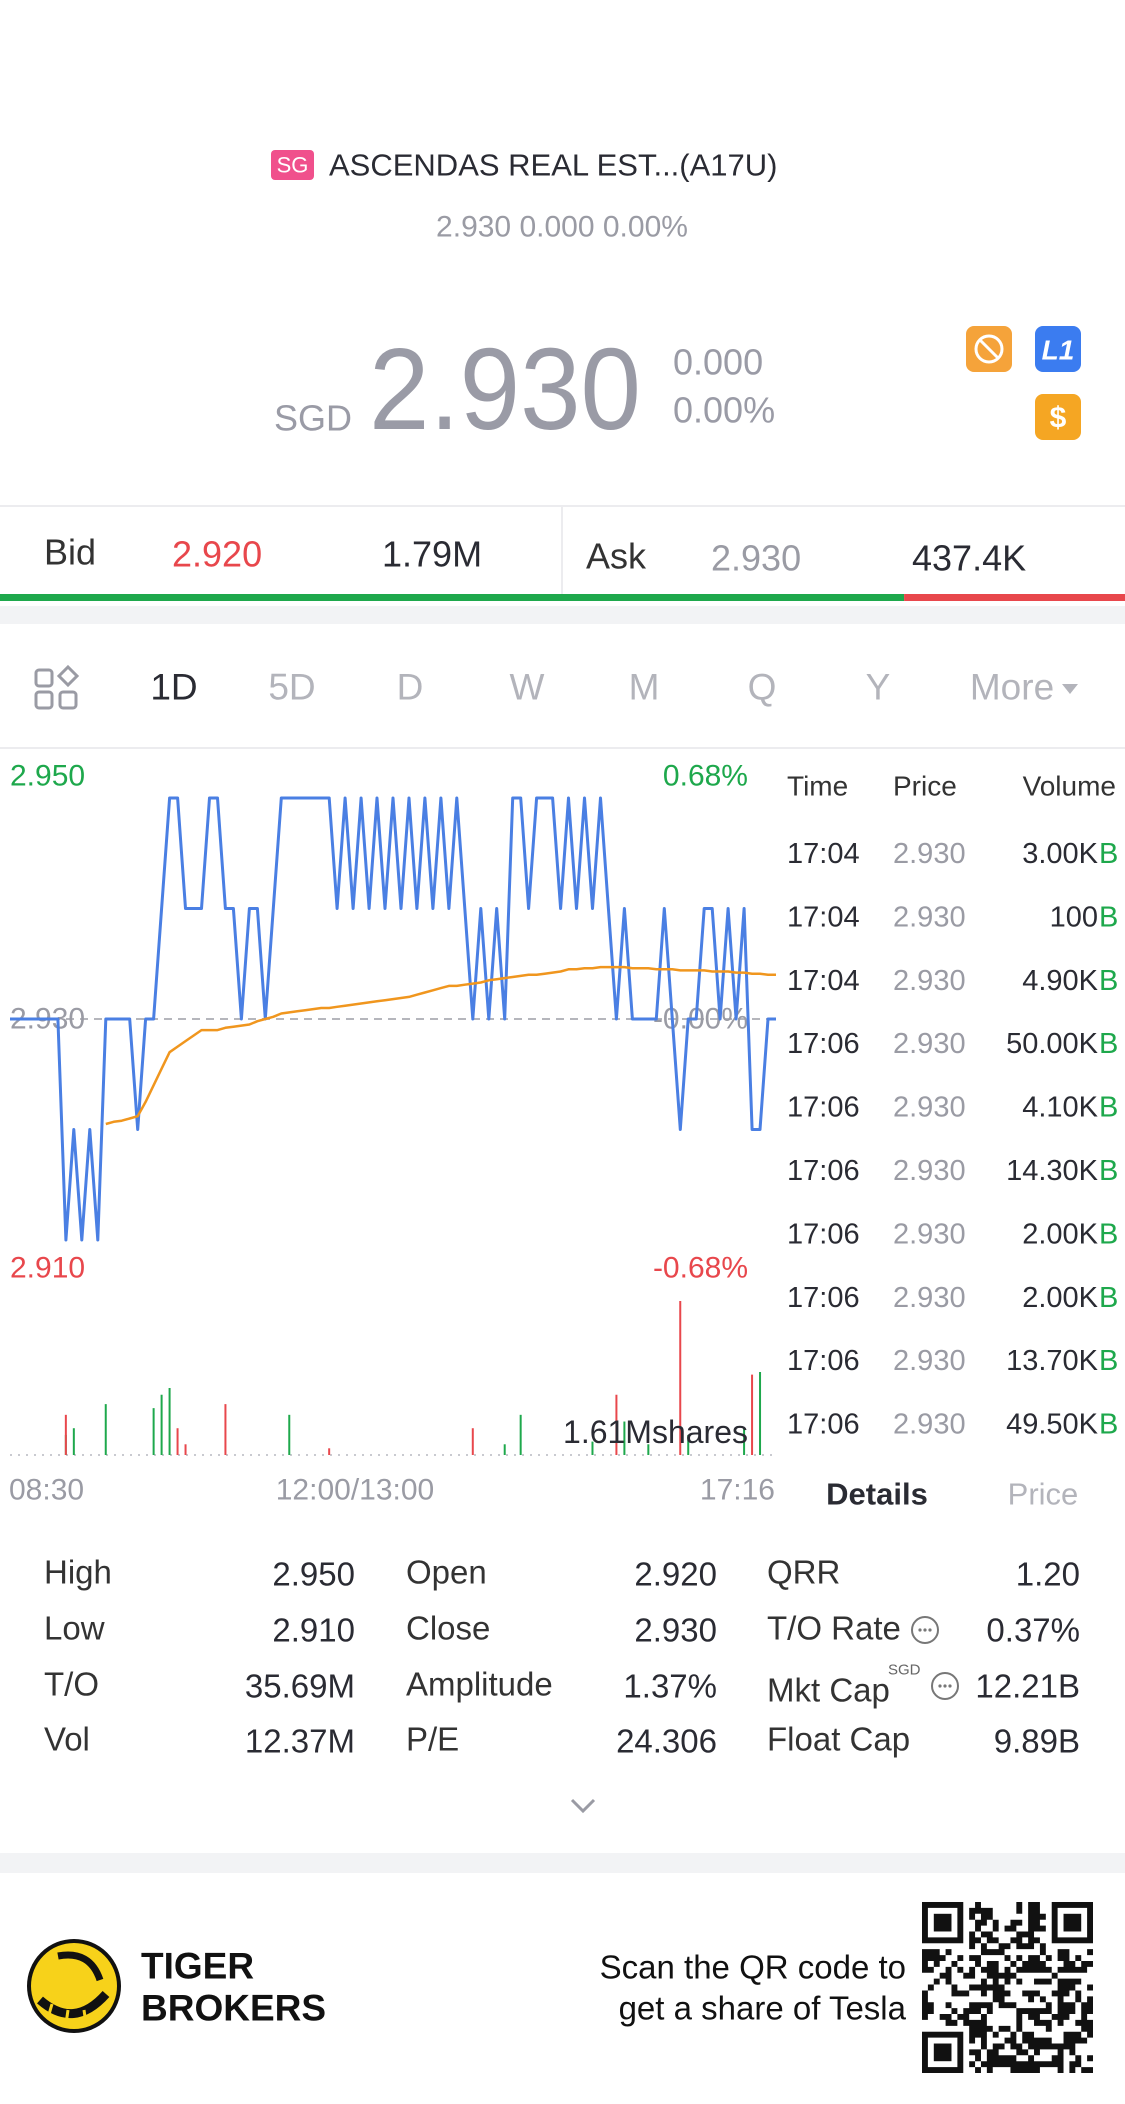 Image resolution: width=1125 pixels, height=2104 pixels. I want to click on stat-value: 2.930, so click(675, 1630).